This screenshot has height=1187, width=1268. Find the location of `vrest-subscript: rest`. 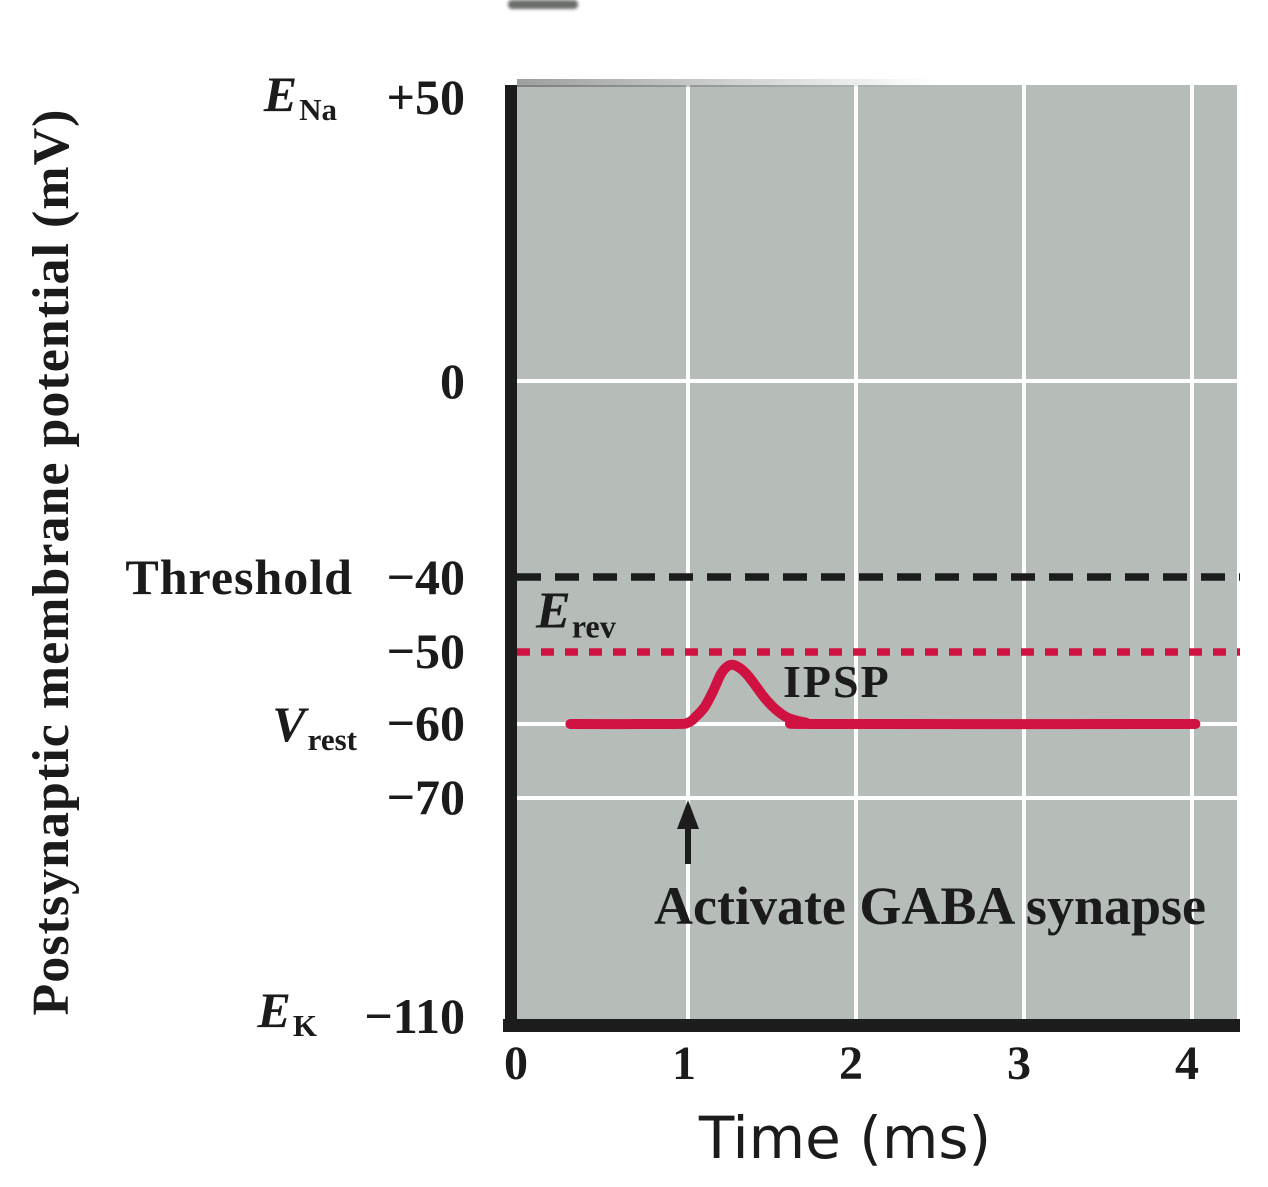

vrest-subscript: rest is located at coordinates (332, 740).